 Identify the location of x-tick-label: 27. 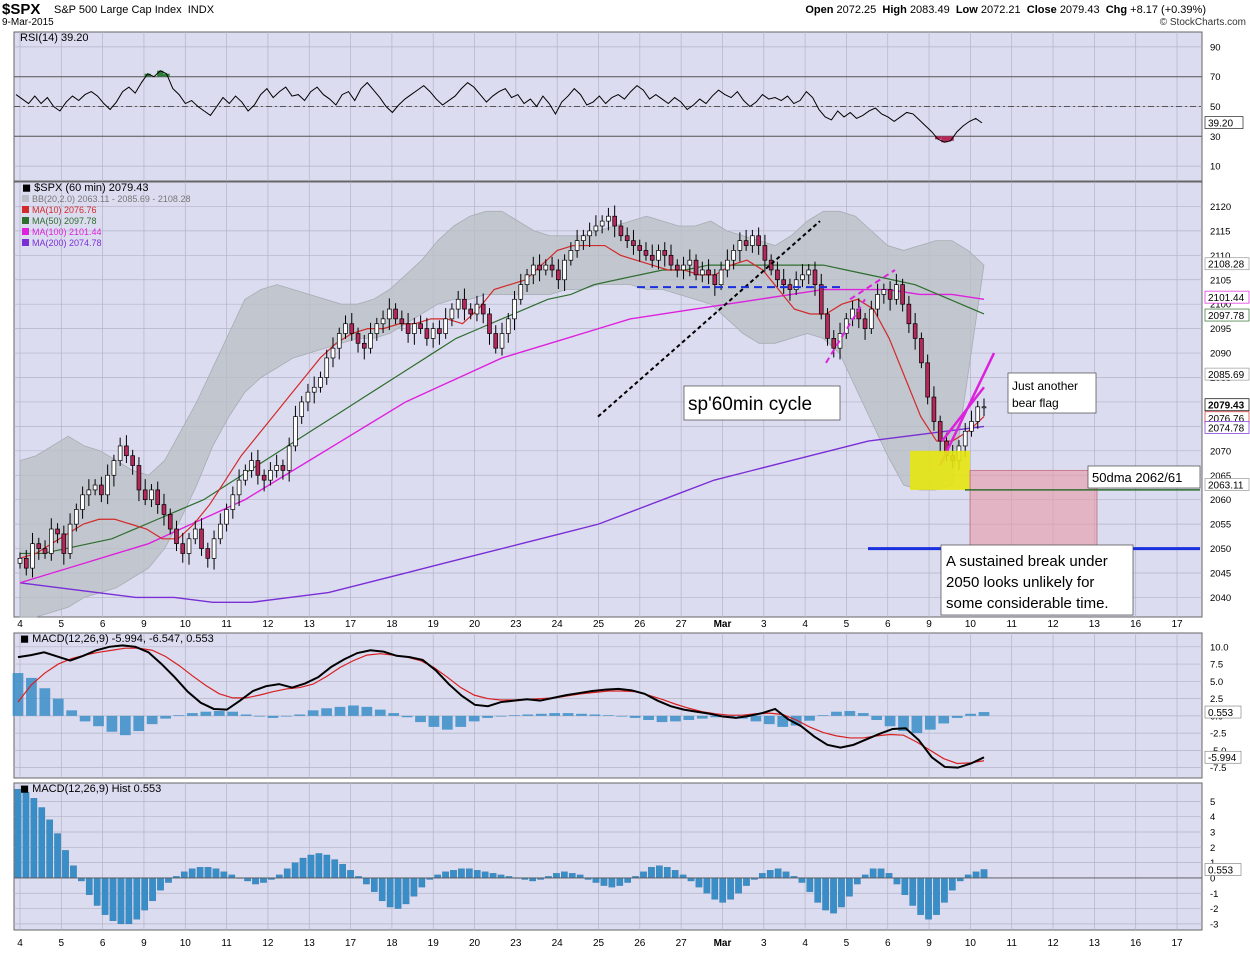
(682, 624).